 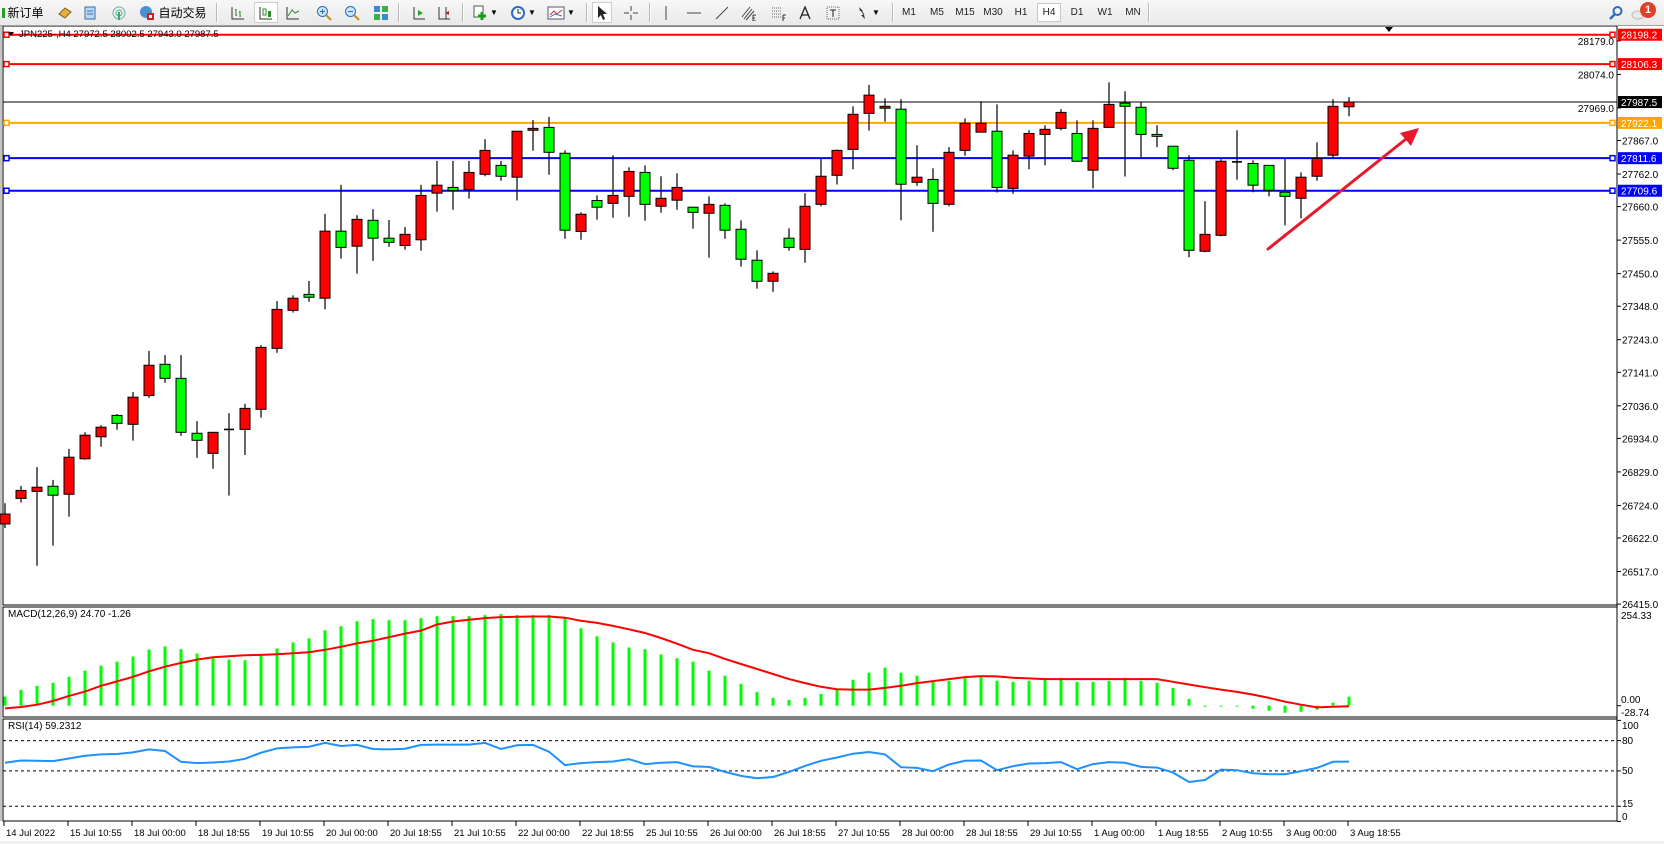 What do you see at coordinates (238, 12) in the screenshot?
I see `bar-chart-button` at bounding box center [238, 12].